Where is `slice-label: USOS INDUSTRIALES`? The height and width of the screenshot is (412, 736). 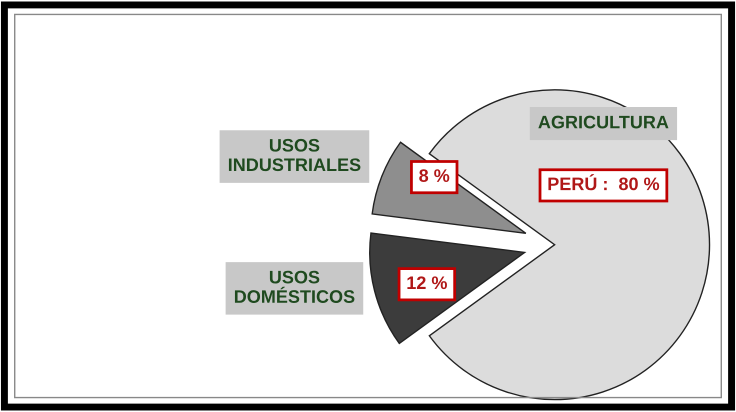 slice-label: USOS INDUSTRIALES is located at coordinates (294, 155).